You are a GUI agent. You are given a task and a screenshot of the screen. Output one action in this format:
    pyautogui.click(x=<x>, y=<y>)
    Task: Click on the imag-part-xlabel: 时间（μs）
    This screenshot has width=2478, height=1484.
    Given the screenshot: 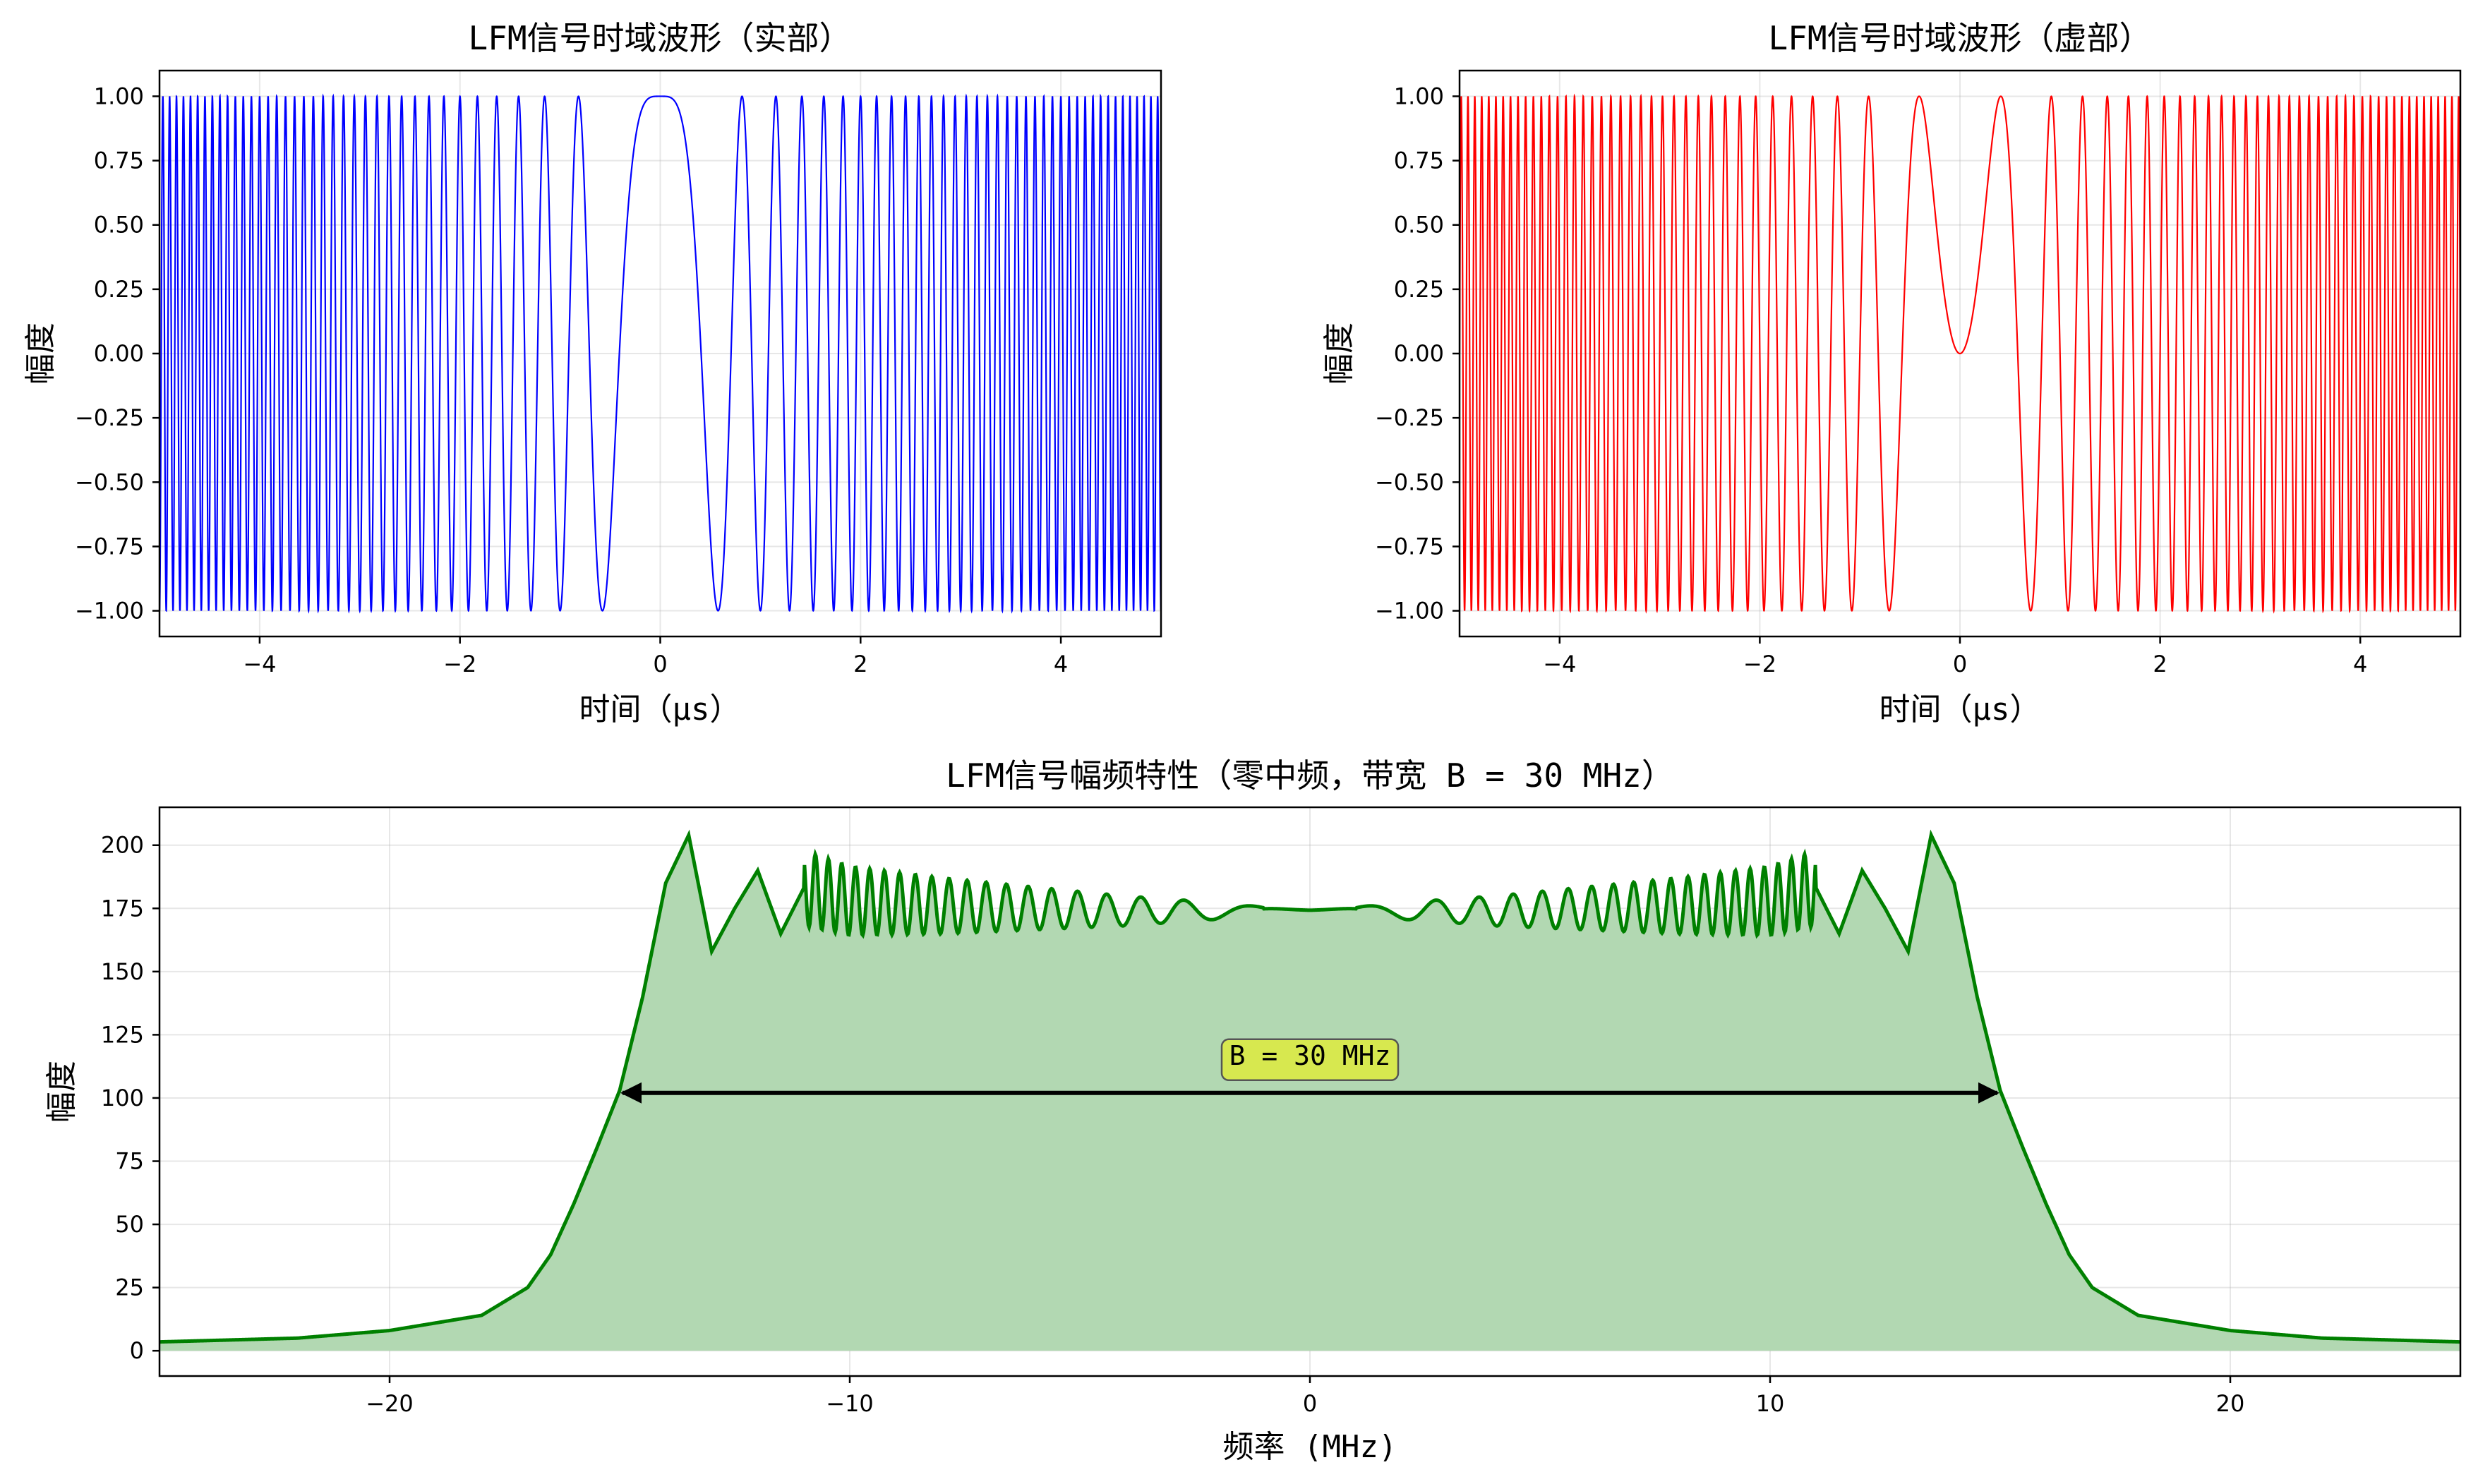 What is the action you would take?
    pyautogui.click(x=1960, y=710)
    